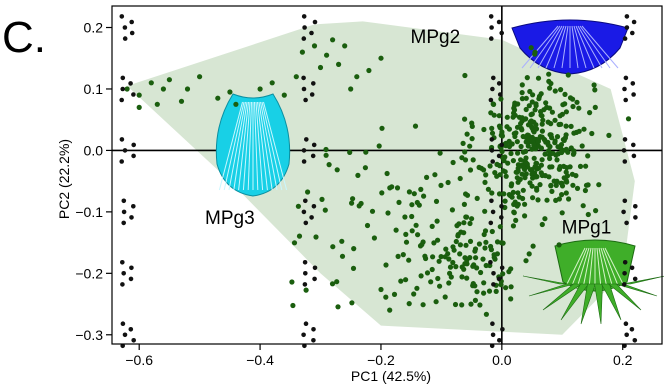 Image resolution: width=664 pixels, height=389 pixels. What do you see at coordinates (587, 227) in the screenshot?
I see `group-label-mpg1: MPg1` at bounding box center [587, 227].